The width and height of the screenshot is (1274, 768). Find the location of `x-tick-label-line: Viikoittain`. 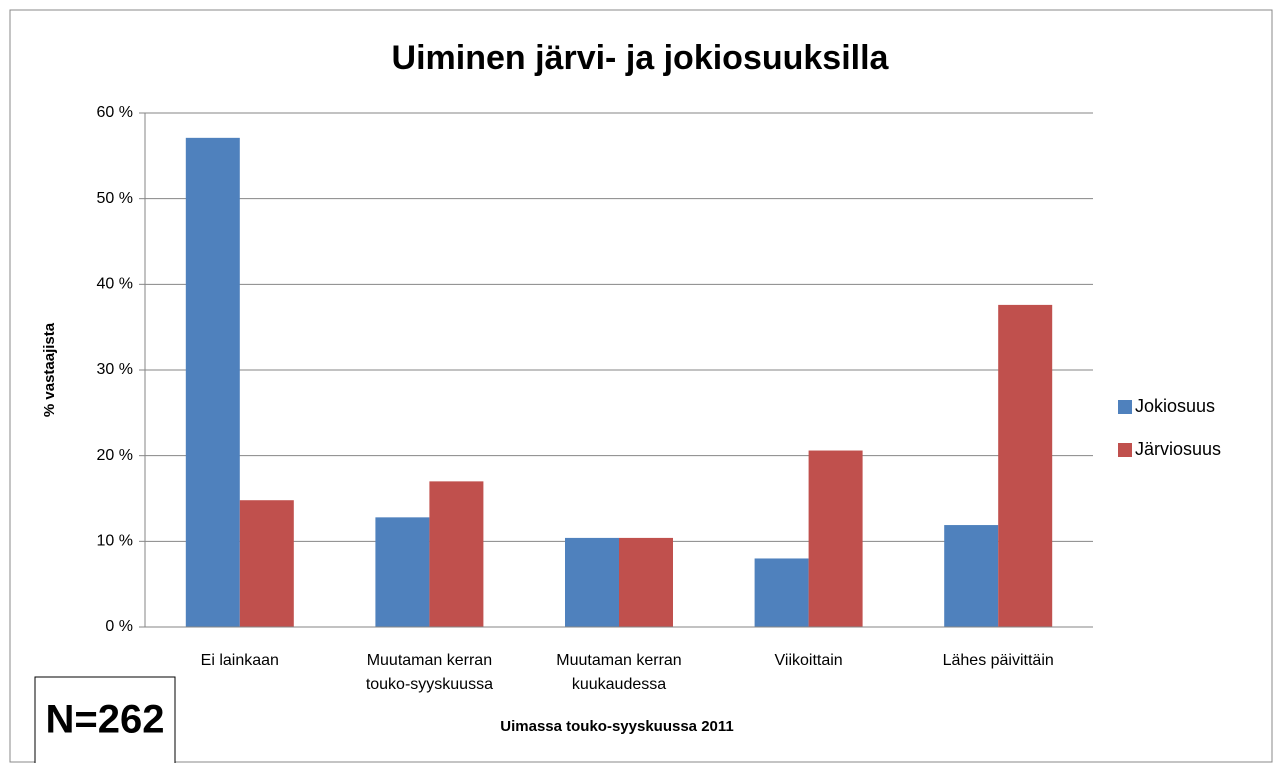

x-tick-label-line: Viikoittain is located at coordinates (809, 660).